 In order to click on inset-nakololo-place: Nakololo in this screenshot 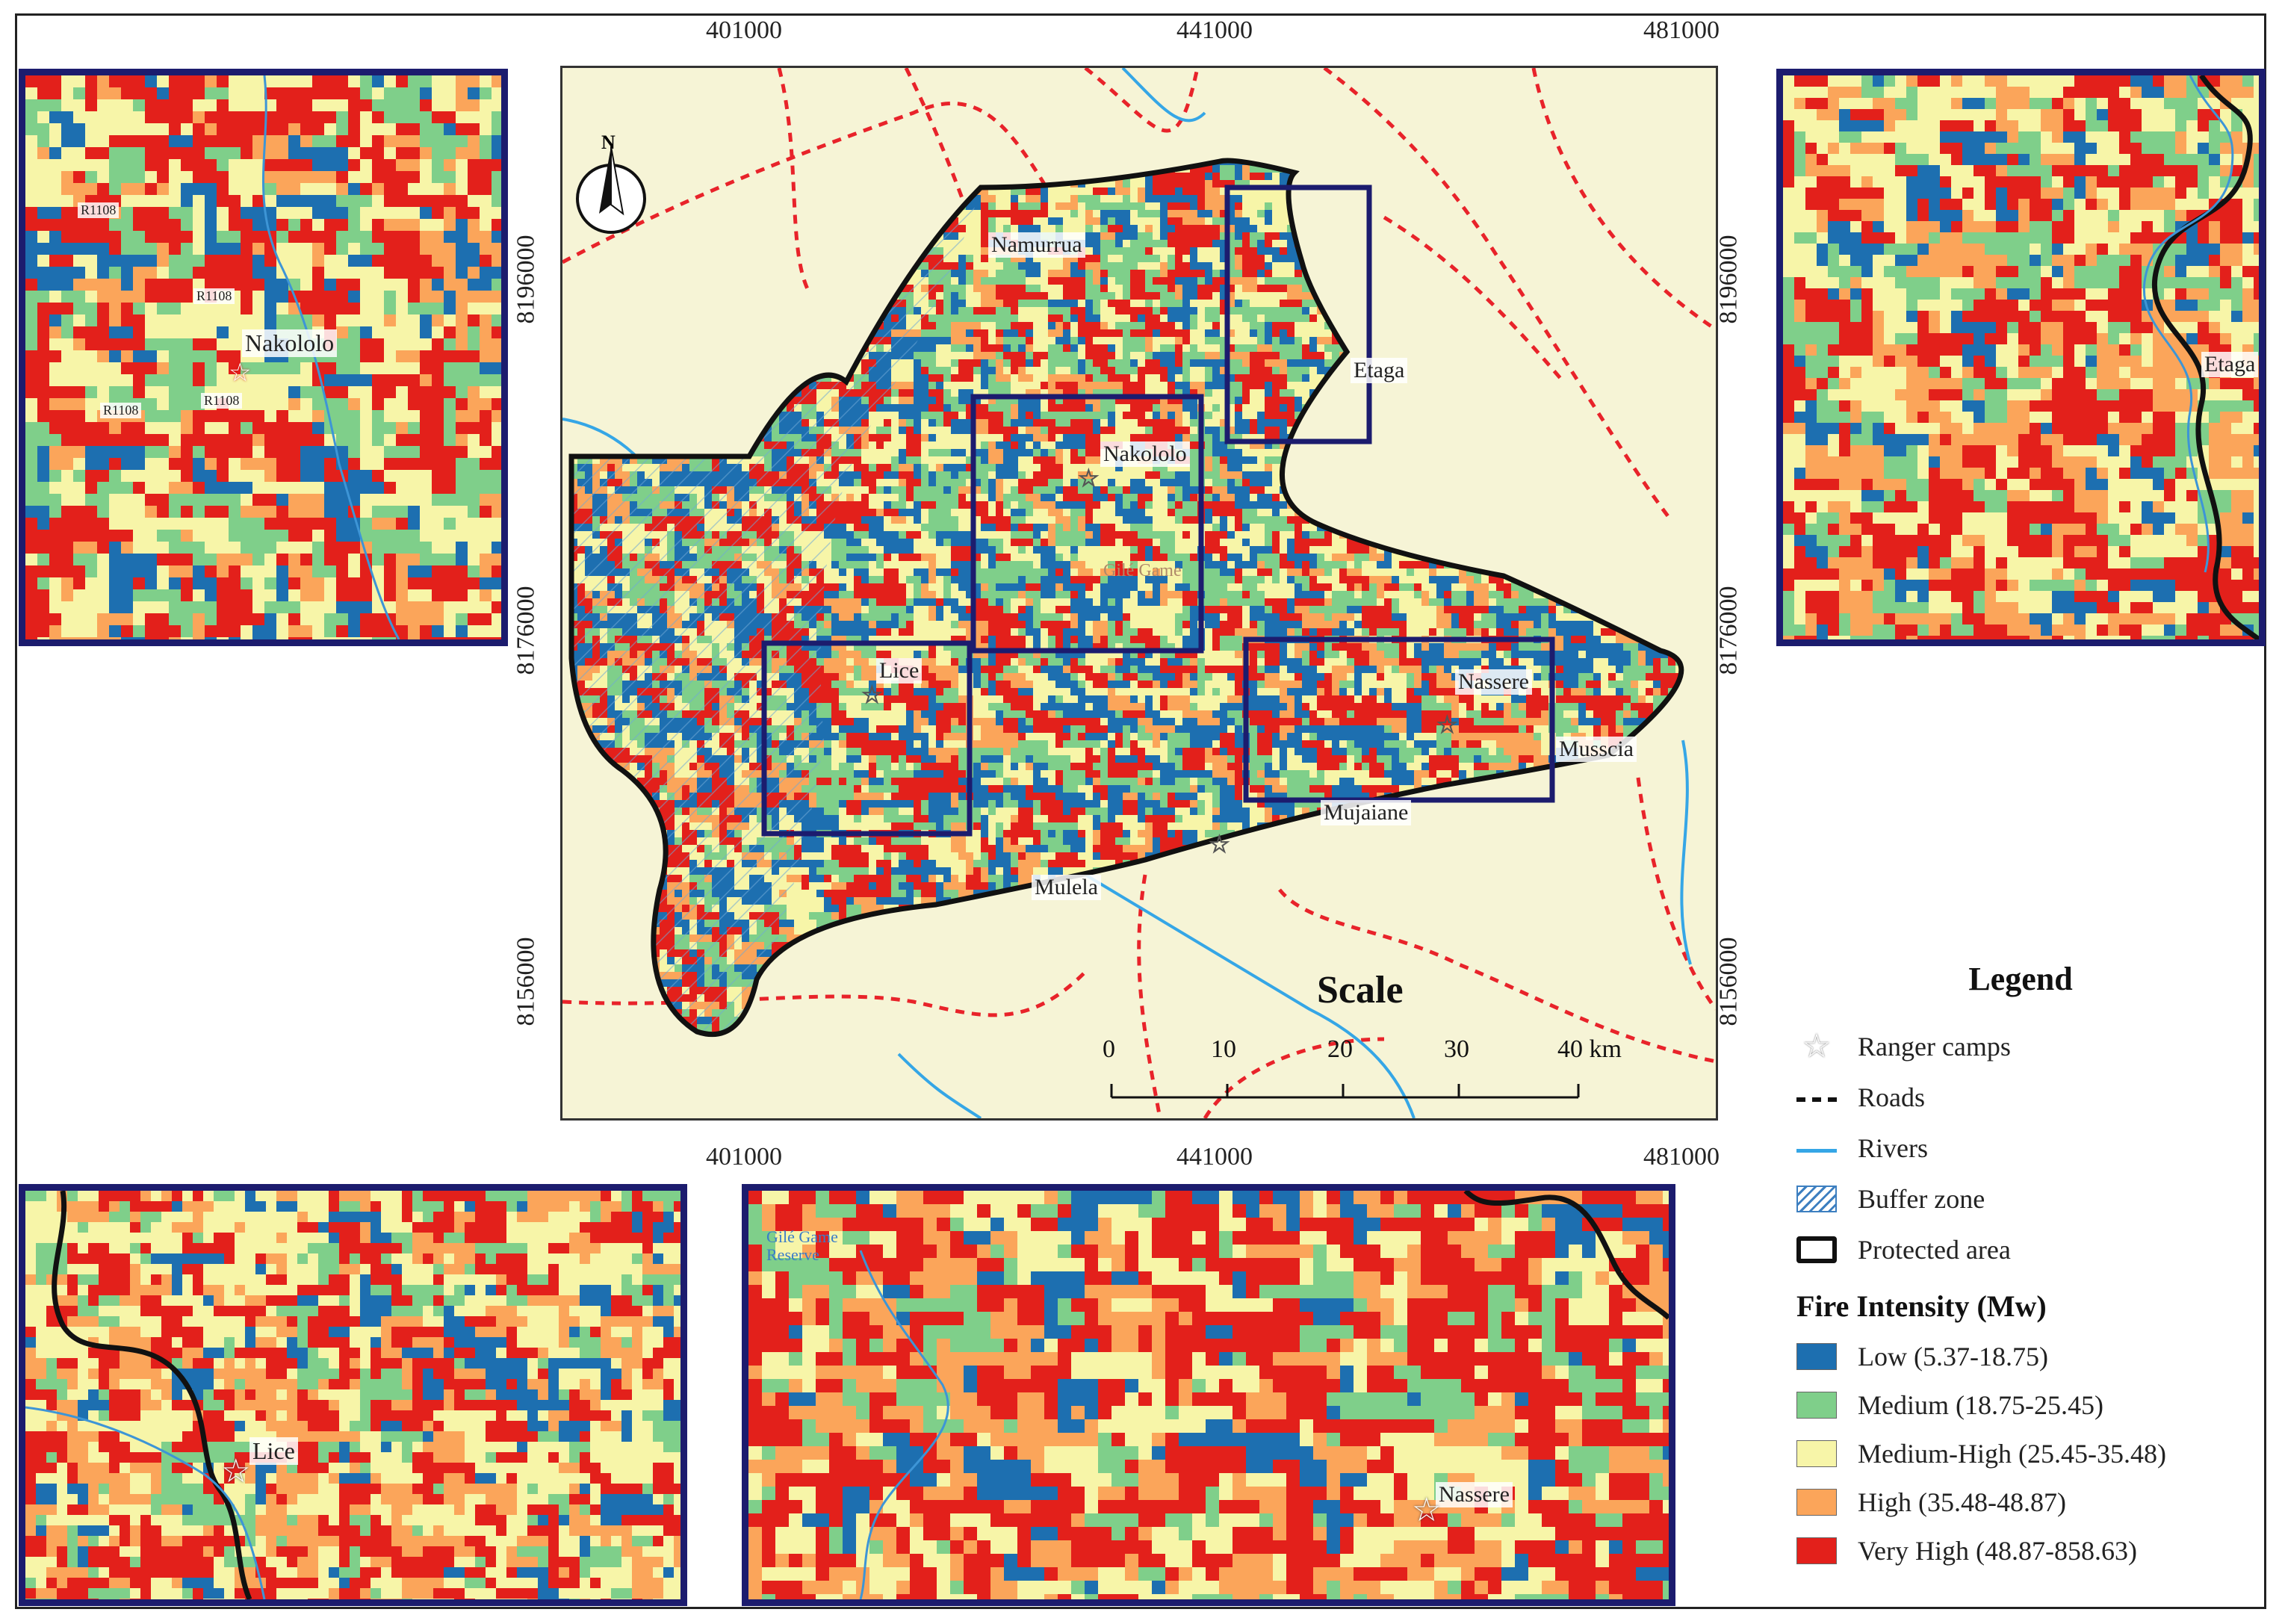, I will do `click(290, 343)`.